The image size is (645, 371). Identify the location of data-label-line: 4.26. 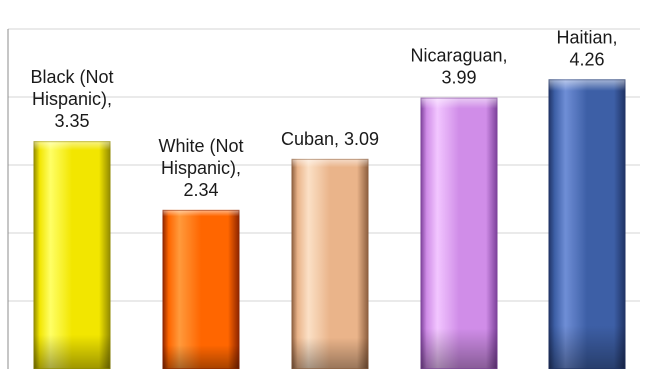
(586, 59).